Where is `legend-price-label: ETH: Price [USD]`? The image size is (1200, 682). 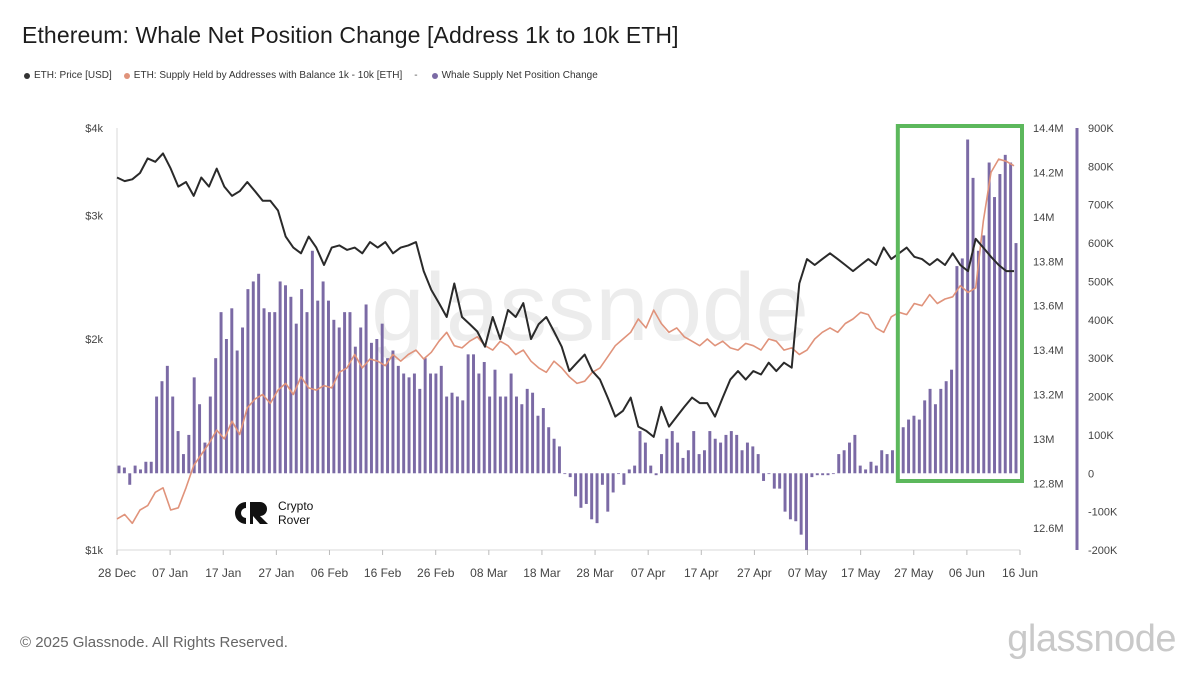 legend-price-label: ETH: Price [USD] is located at coordinates (73, 75).